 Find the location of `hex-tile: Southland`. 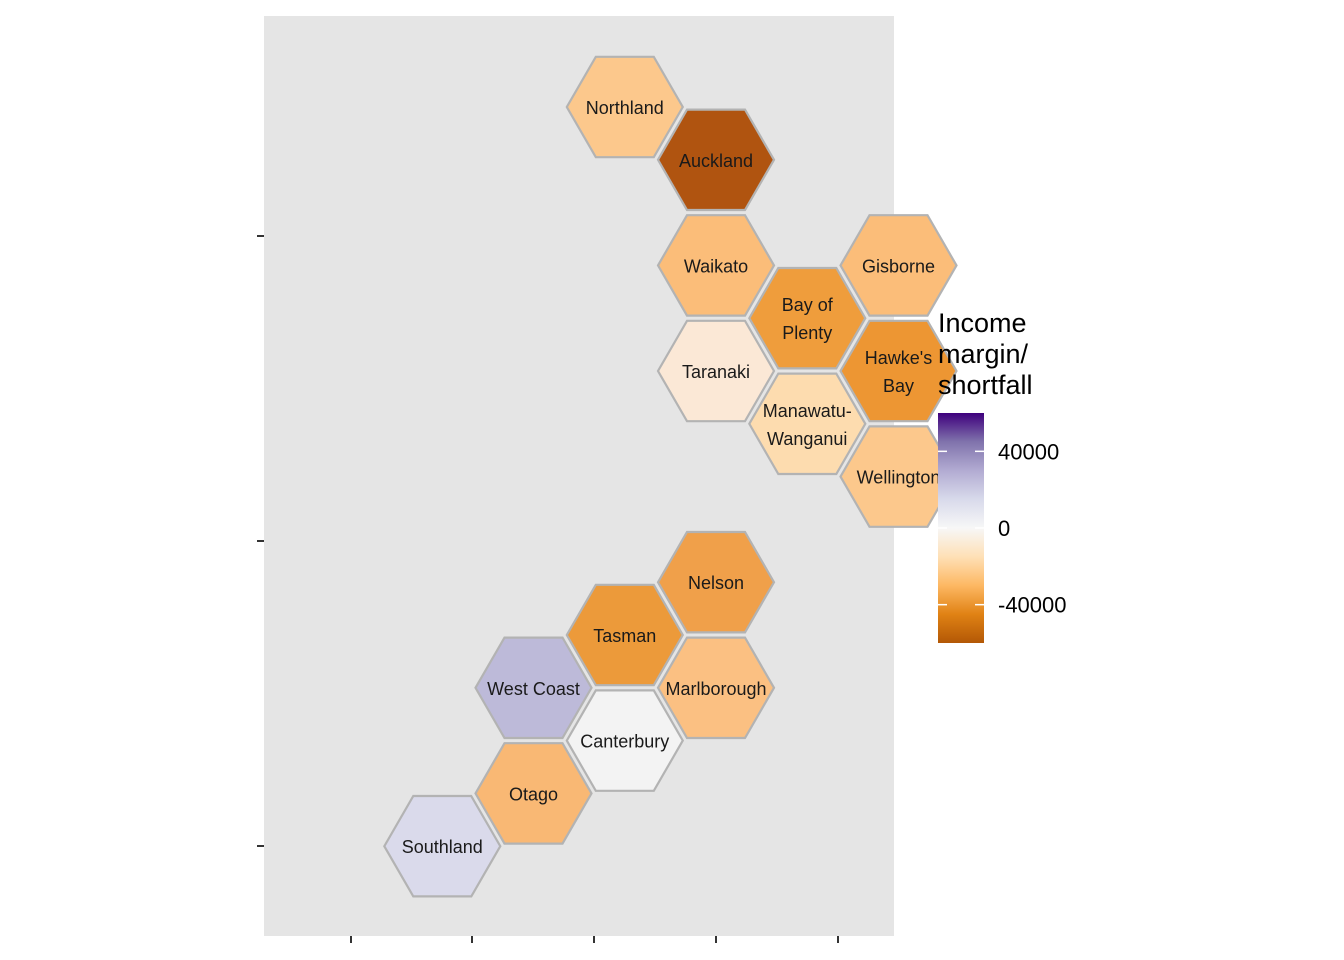

hex-tile: Southland is located at coordinates (442, 846).